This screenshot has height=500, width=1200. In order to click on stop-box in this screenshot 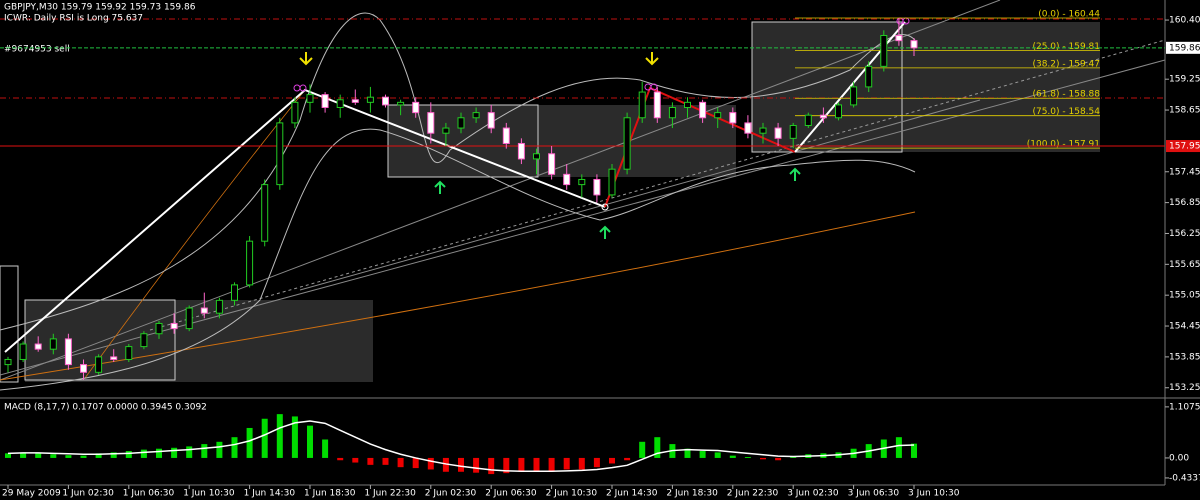, I will do `click(1183, 146)`.